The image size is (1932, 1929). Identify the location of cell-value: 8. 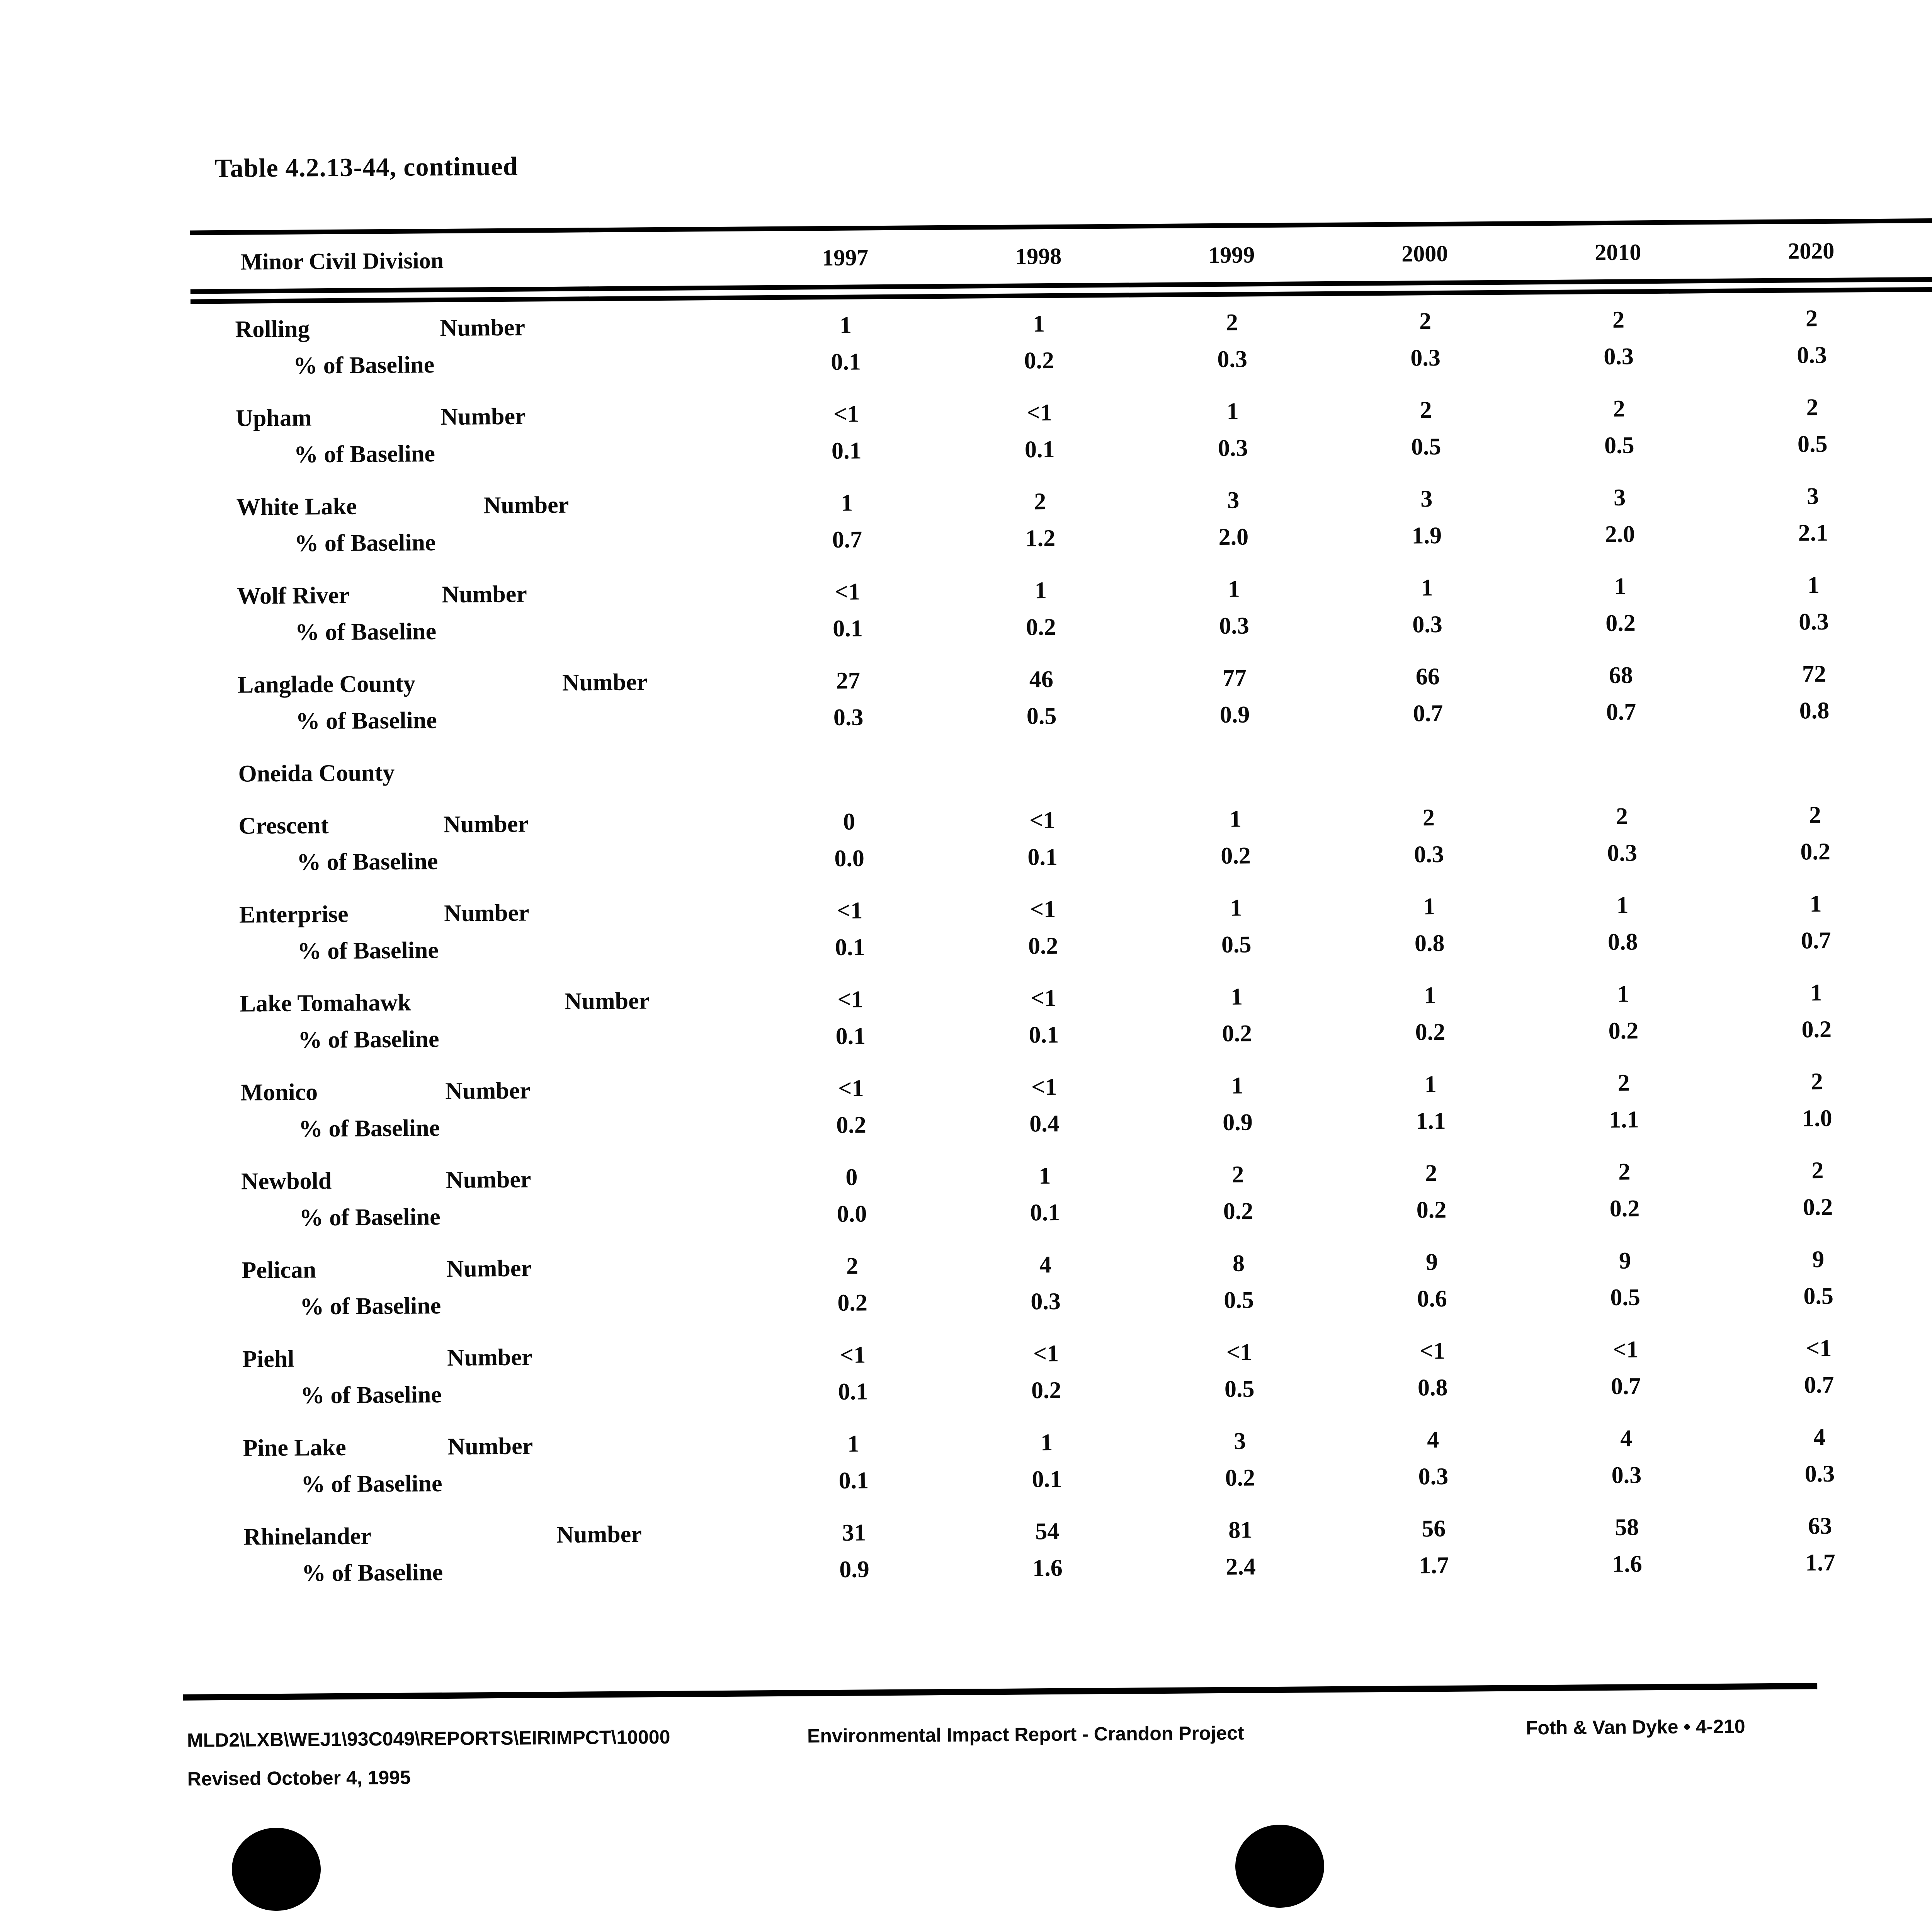
(1239, 1263).